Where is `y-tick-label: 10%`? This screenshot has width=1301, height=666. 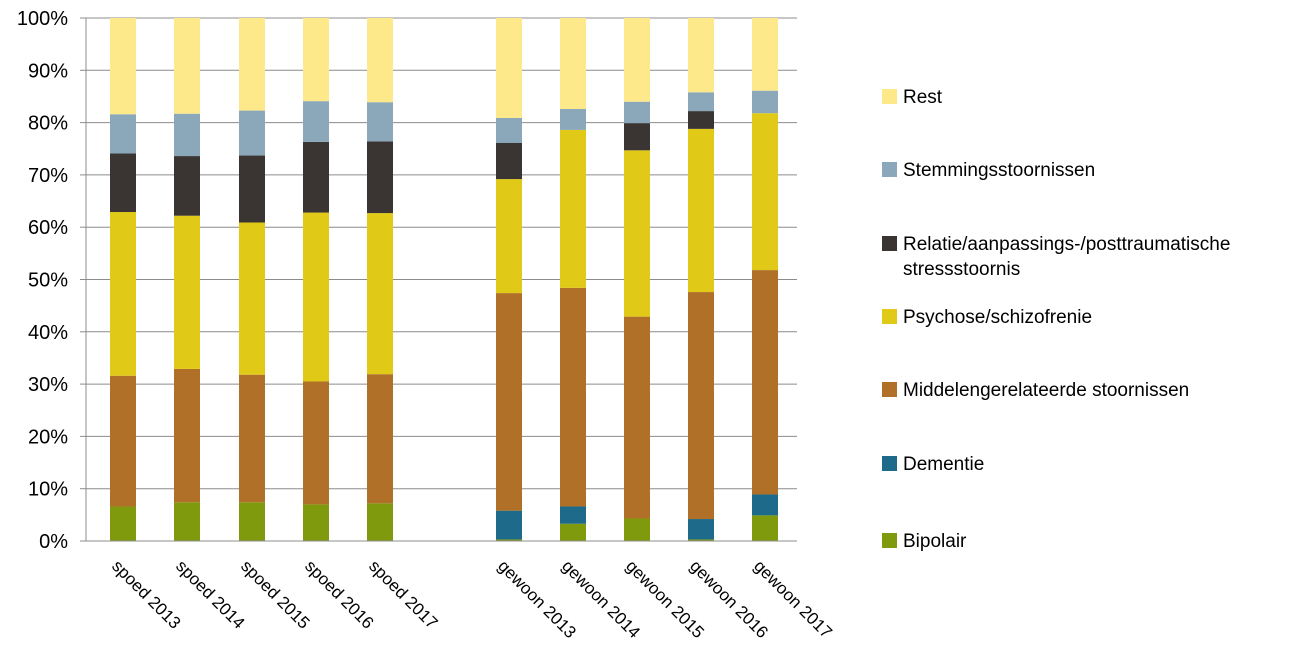 y-tick-label: 10% is located at coordinates (48, 490).